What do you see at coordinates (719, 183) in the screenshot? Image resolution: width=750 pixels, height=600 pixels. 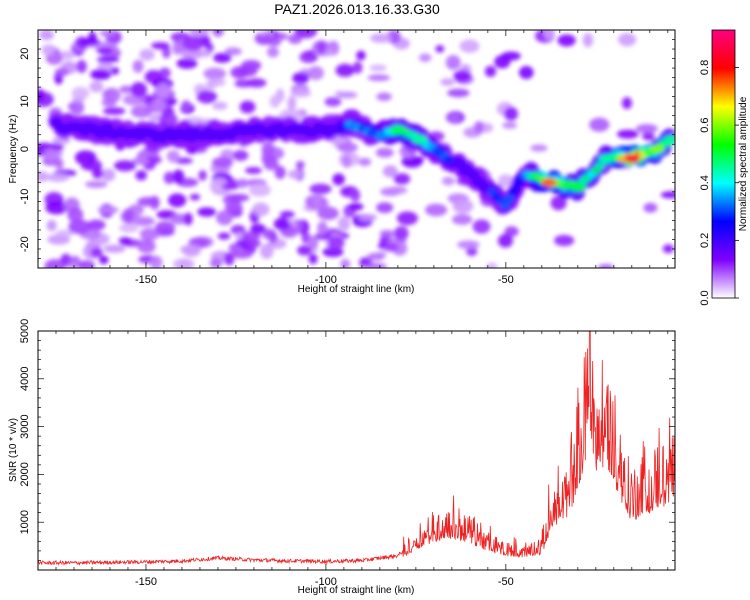 I see `colorbar-ticks: 0.0 0.2 0.4 0.6 0.8` at bounding box center [719, 183].